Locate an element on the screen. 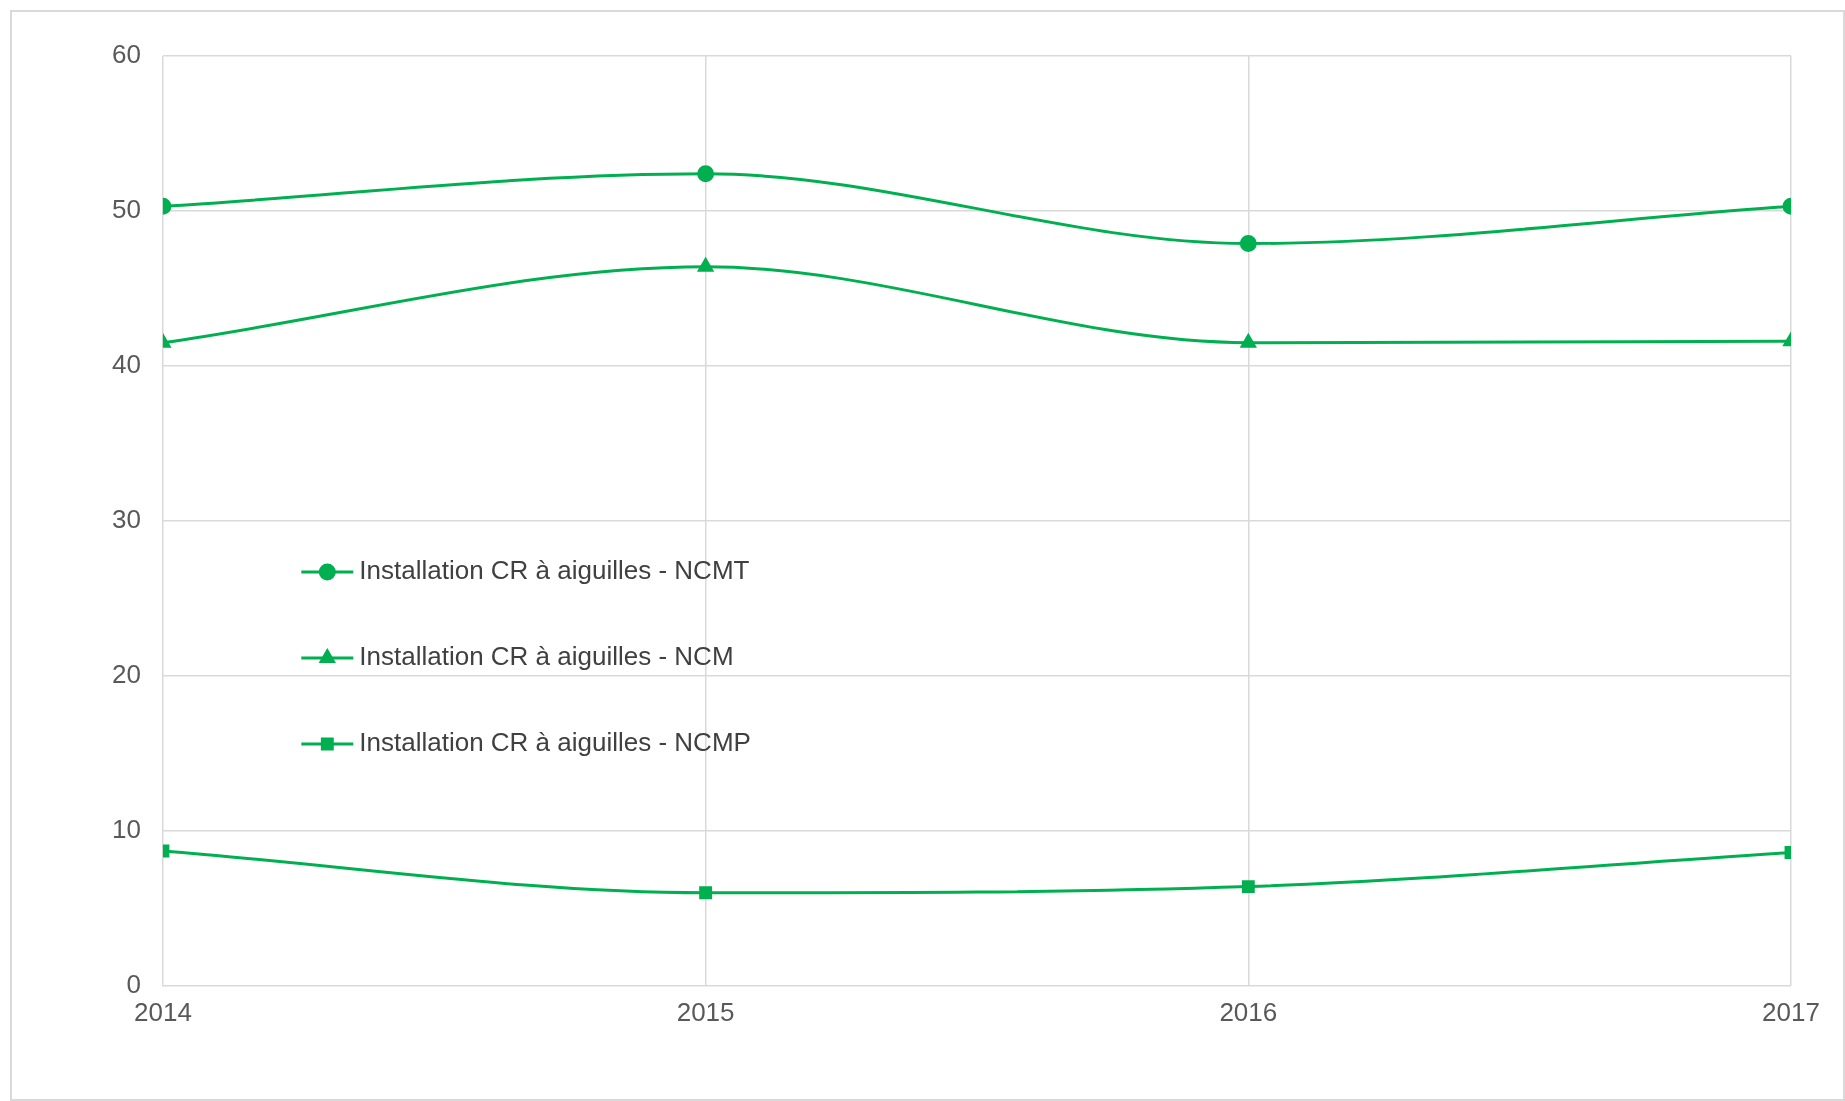  legend-label: Installation CR à aiguilles - NCMT is located at coordinates (554, 570).